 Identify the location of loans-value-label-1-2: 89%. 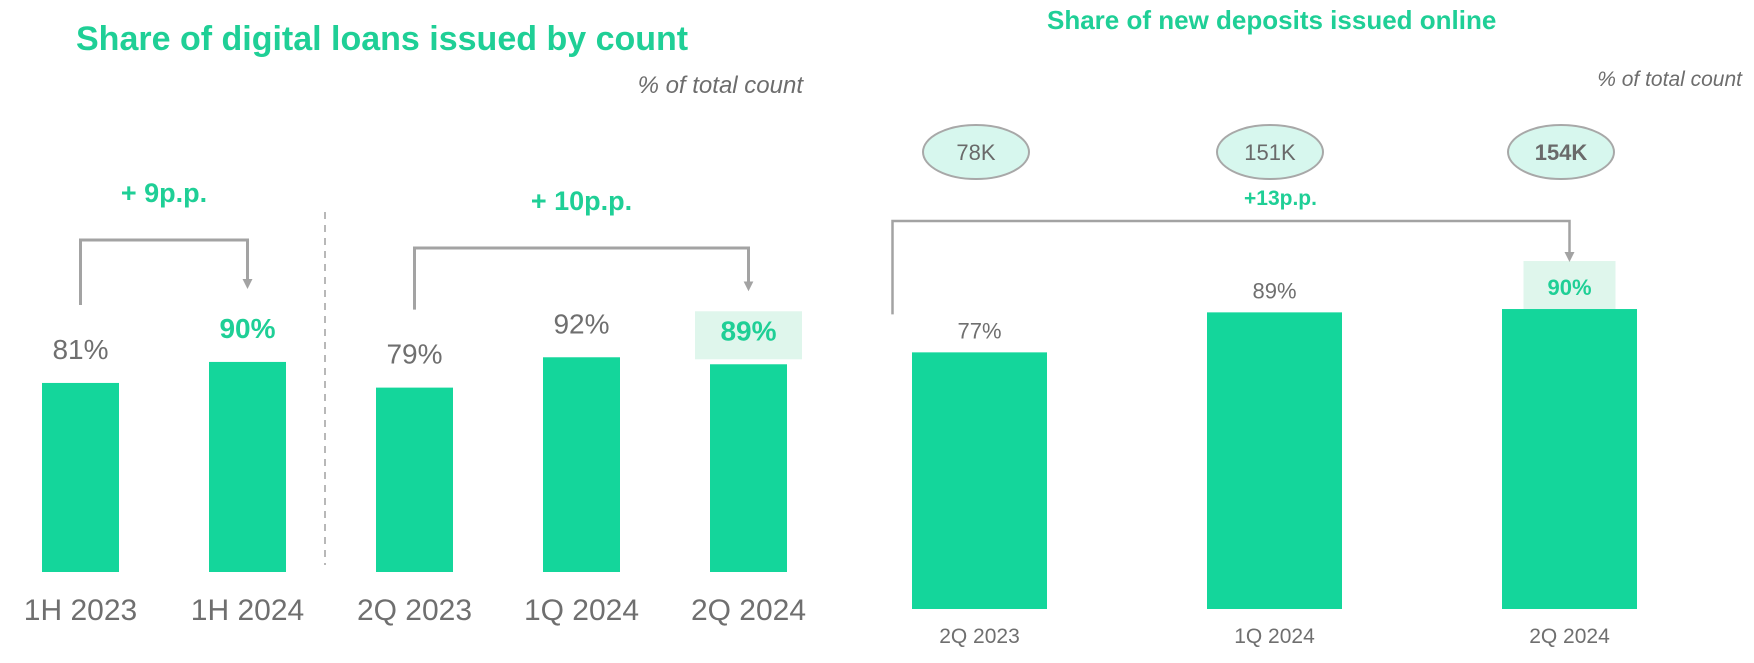
(748, 330).